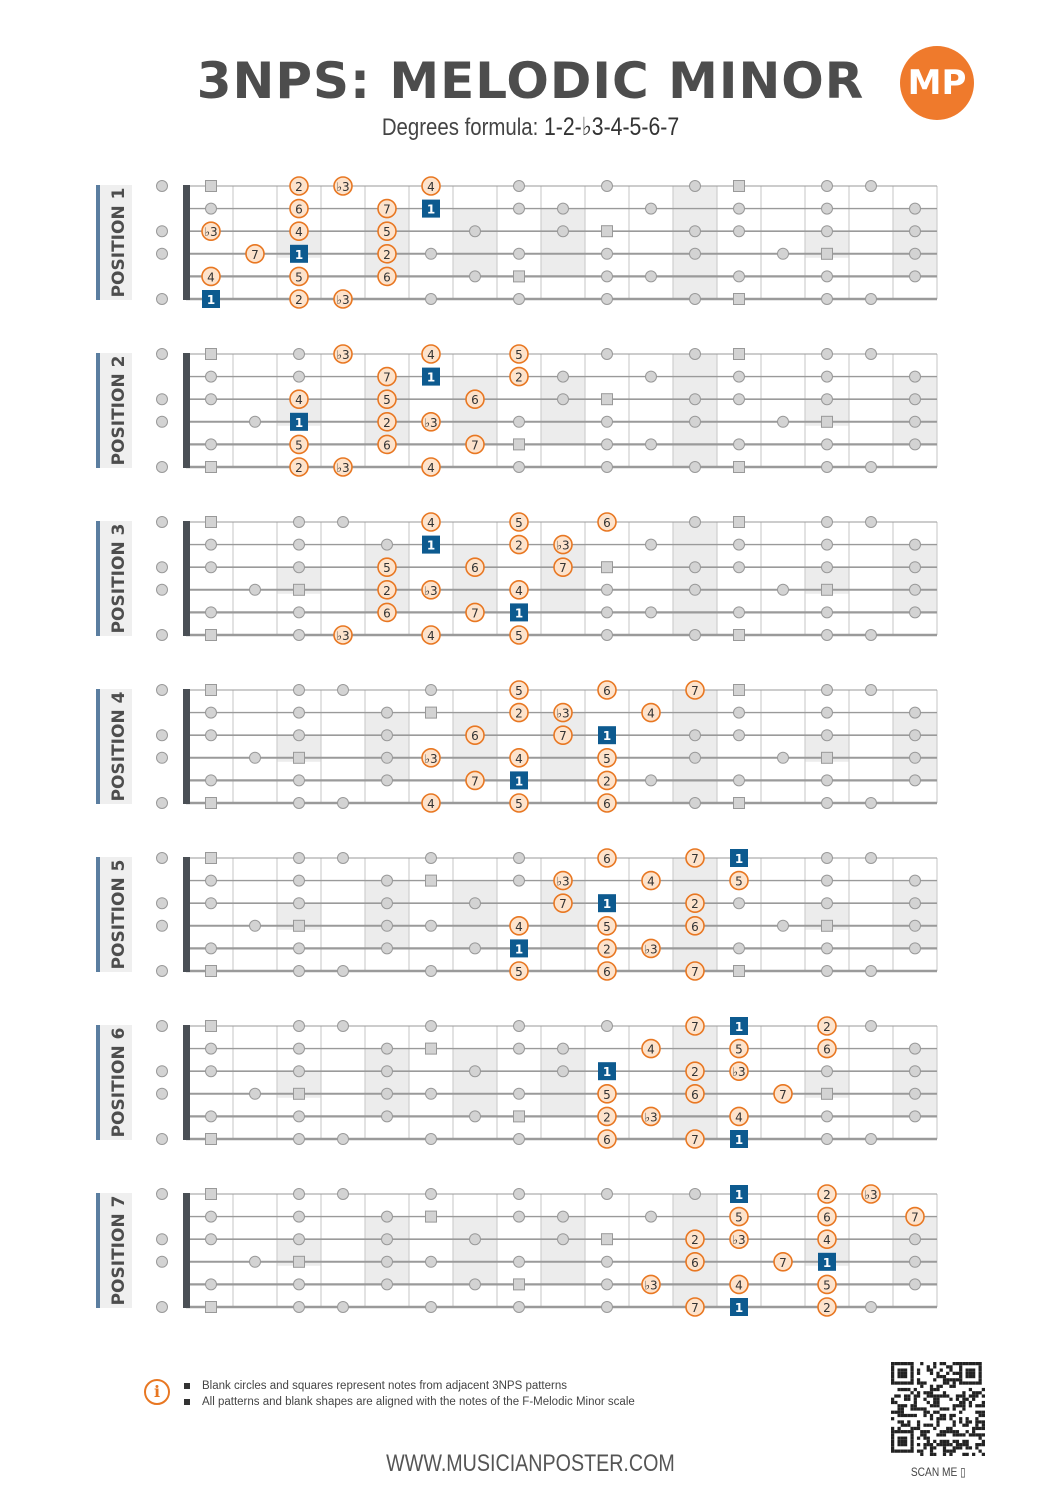  I want to click on qr-code, so click(938, 1409).